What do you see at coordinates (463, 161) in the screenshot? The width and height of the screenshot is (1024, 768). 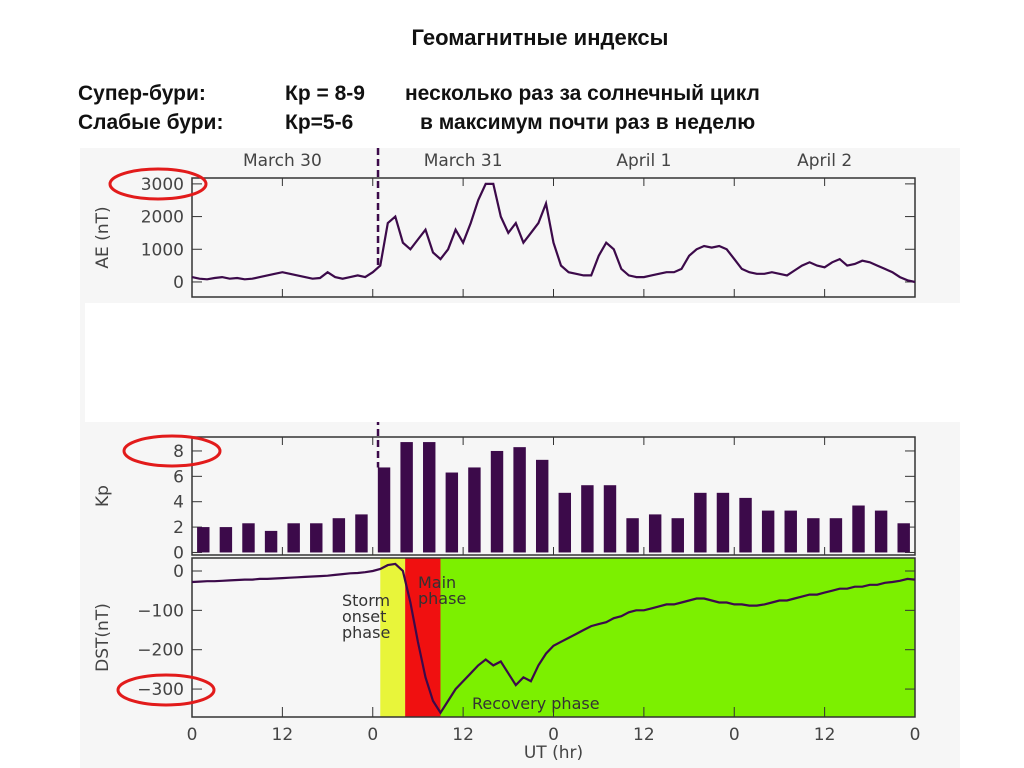 I see `date-label: March 31` at bounding box center [463, 161].